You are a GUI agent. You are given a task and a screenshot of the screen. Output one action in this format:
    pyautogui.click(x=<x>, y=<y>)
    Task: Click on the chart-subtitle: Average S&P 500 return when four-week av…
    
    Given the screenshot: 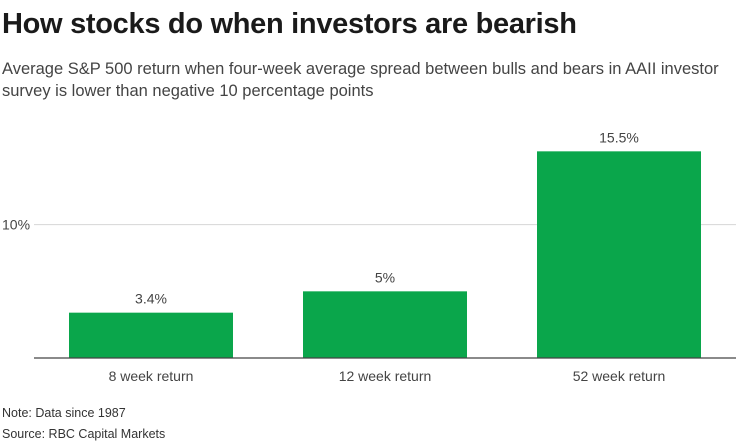 What is the action you would take?
    pyautogui.click(x=360, y=80)
    